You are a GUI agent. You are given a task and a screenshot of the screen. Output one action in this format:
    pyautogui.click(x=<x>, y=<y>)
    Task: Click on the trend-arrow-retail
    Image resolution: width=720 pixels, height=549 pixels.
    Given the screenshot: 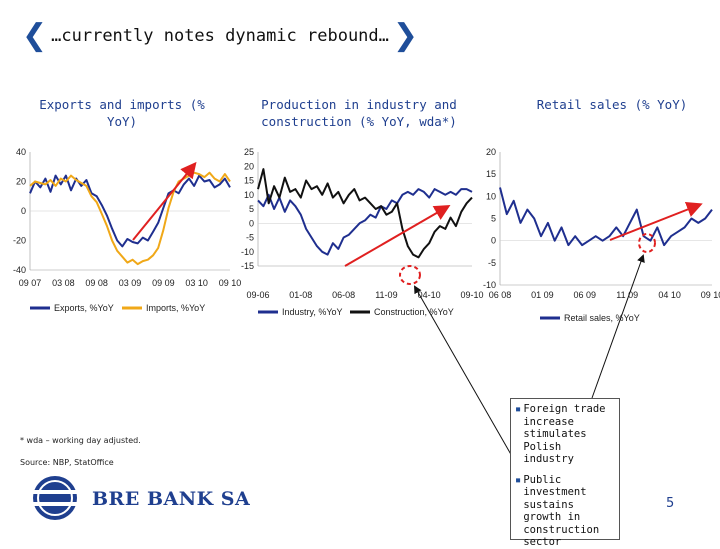 What is the action you would take?
    pyautogui.click(x=656, y=221)
    